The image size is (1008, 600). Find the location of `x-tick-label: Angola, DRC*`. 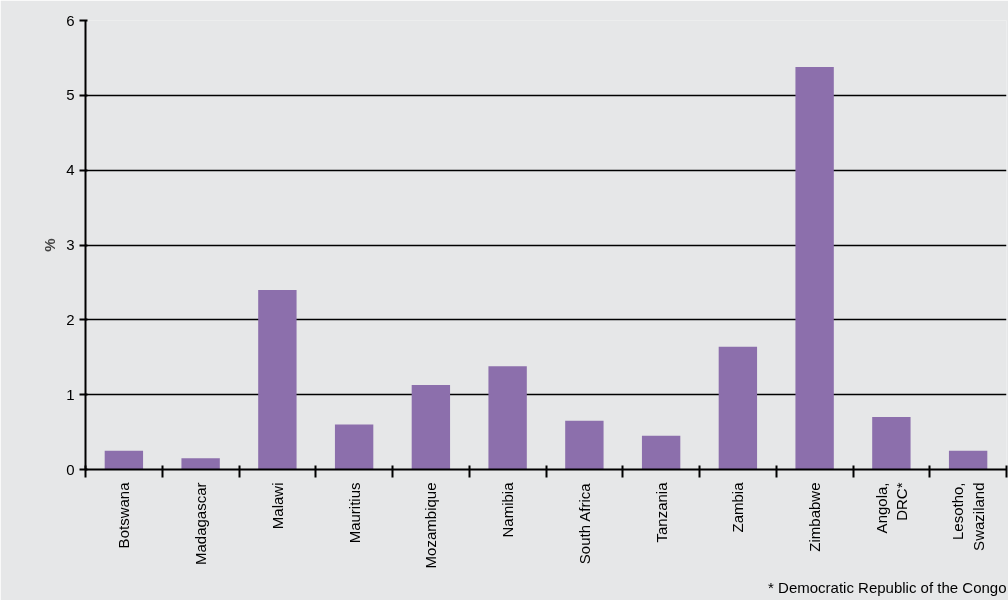

x-tick-label: Angola, DRC* is located at coordinates (891, 508).